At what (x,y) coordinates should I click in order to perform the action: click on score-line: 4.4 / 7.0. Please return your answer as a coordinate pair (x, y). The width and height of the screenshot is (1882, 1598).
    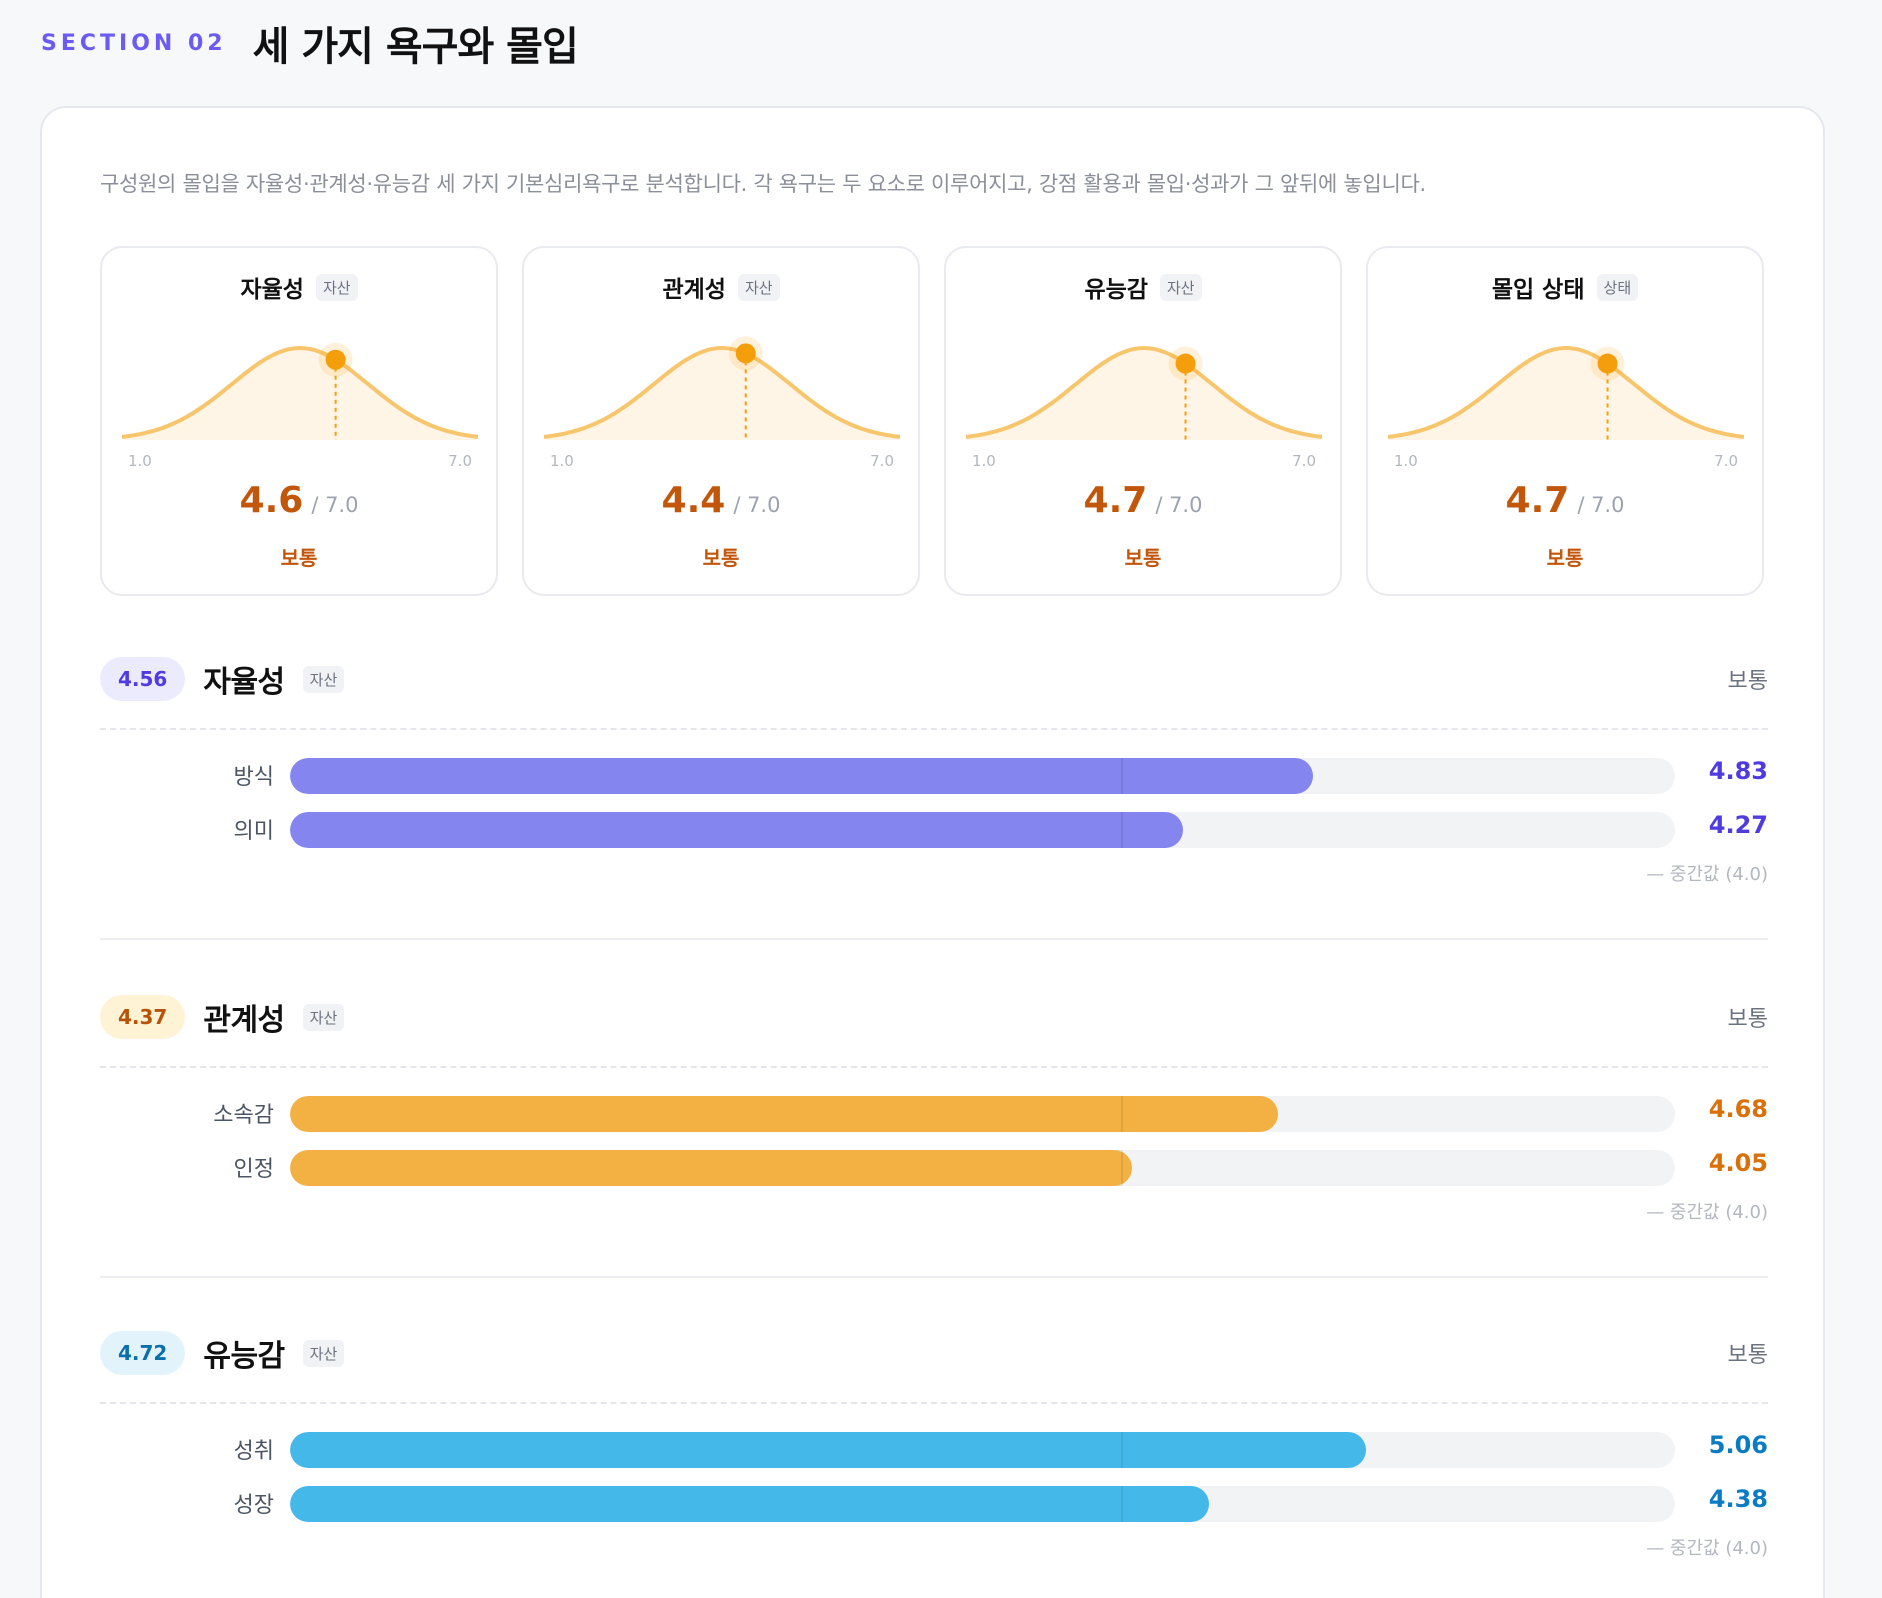
    Looking at the image, I should click on (721, 500).